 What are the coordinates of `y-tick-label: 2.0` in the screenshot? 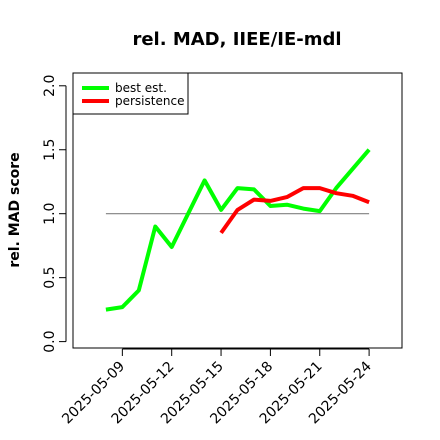 It's located at (50, 86).